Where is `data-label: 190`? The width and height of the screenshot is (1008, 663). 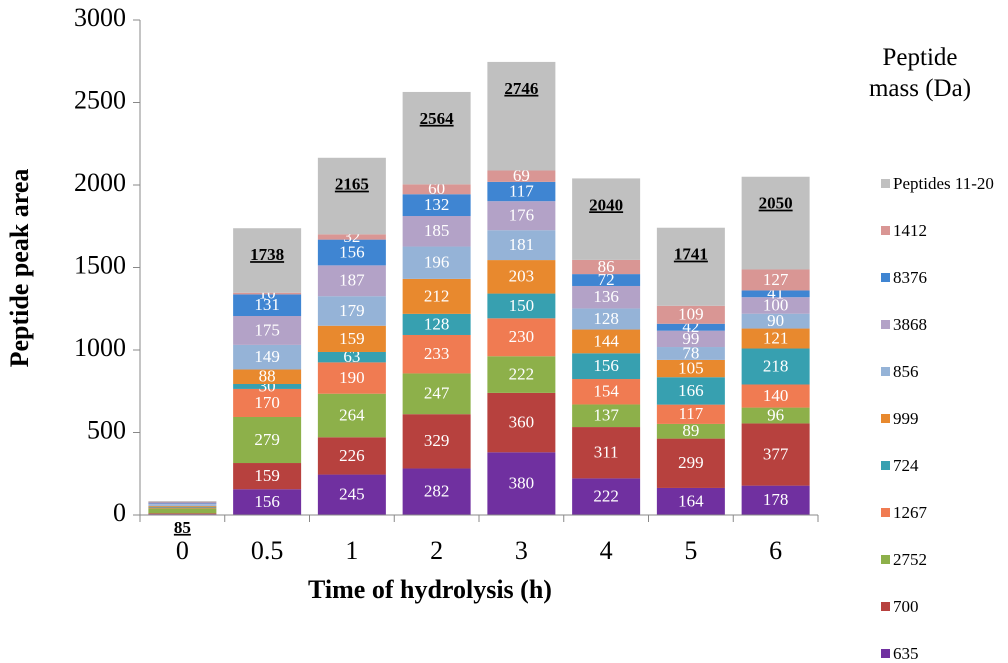
data-label: 190 is located at coordinates (352, 377).